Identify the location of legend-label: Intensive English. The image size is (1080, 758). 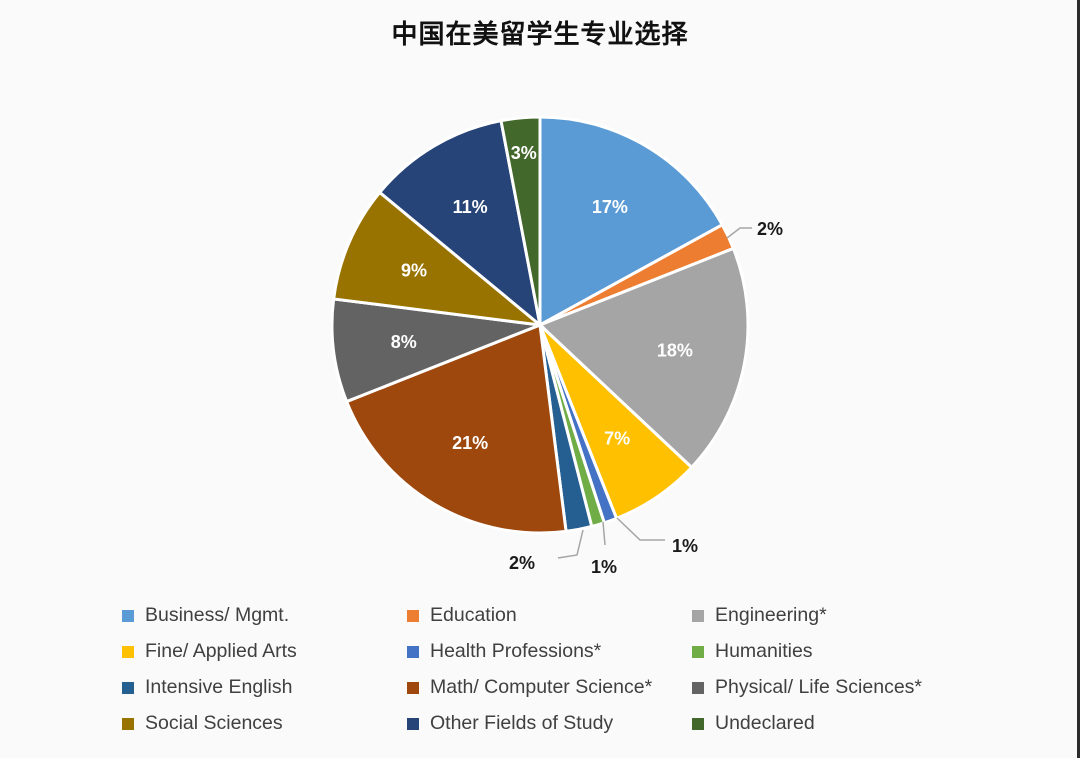
(219, 687).